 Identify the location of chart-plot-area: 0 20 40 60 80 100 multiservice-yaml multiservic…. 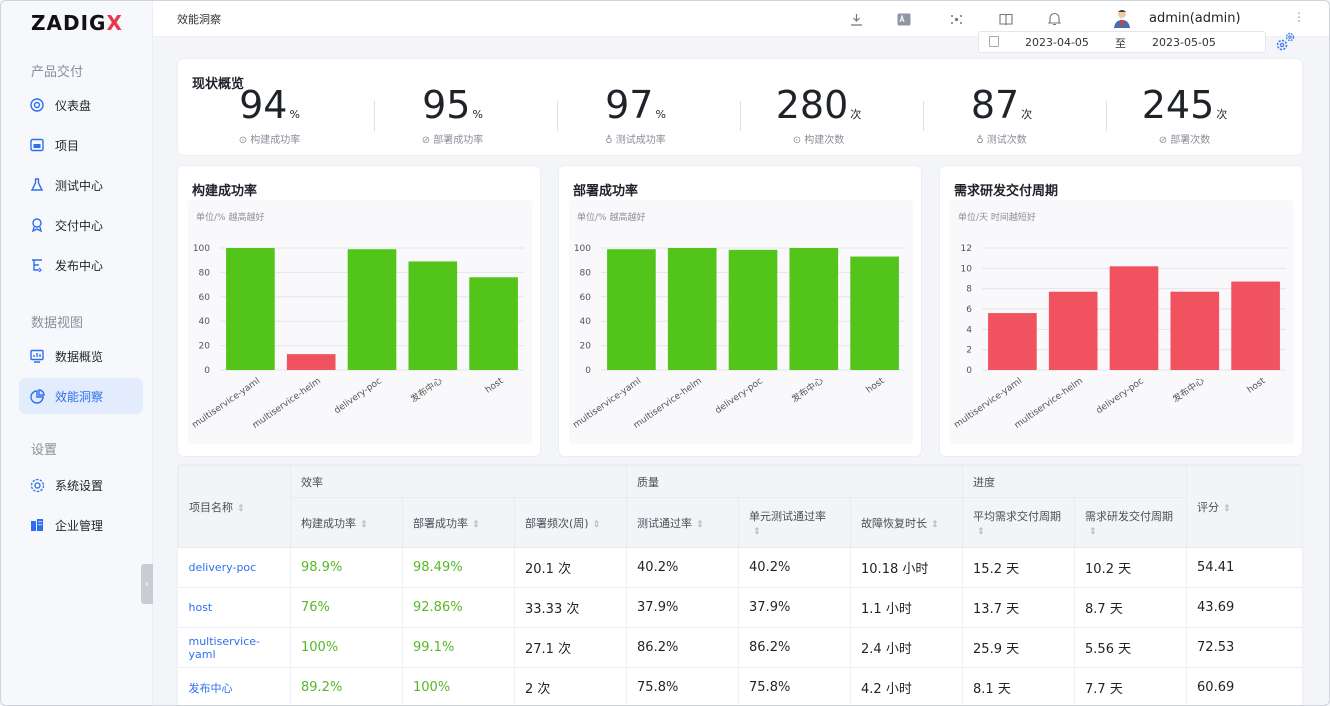
(741, 322).